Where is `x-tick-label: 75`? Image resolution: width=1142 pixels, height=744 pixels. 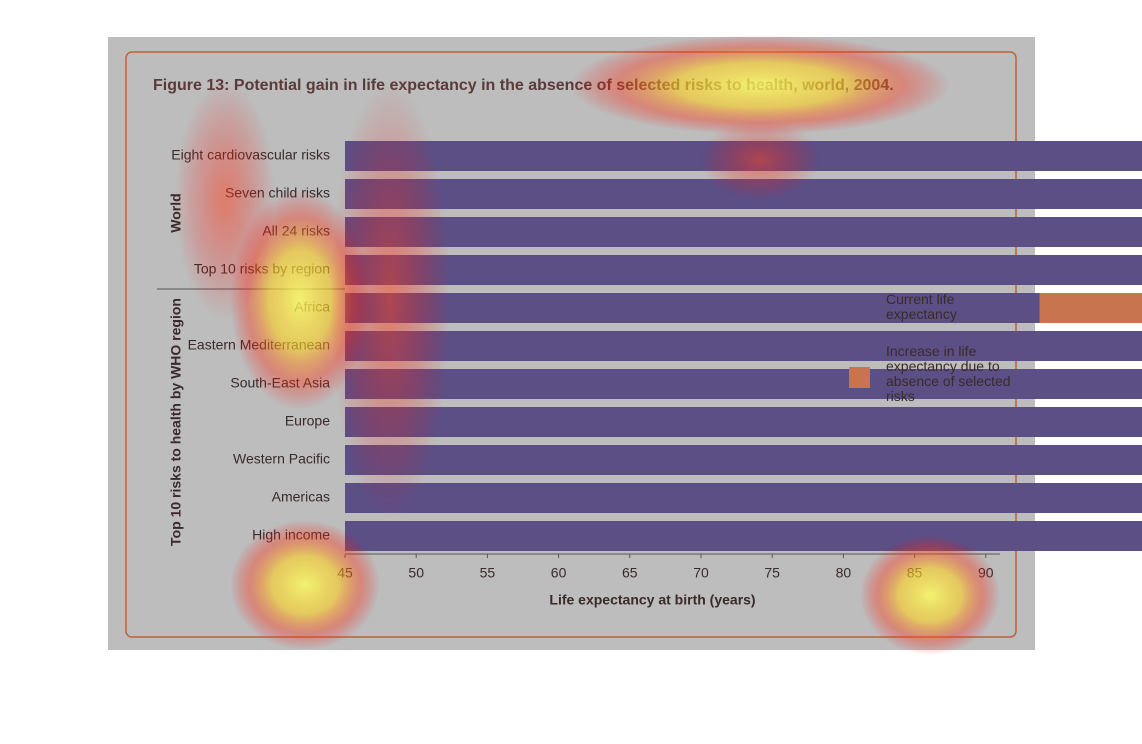 x-tick-label: 75 is located at coordinates (772, 573).